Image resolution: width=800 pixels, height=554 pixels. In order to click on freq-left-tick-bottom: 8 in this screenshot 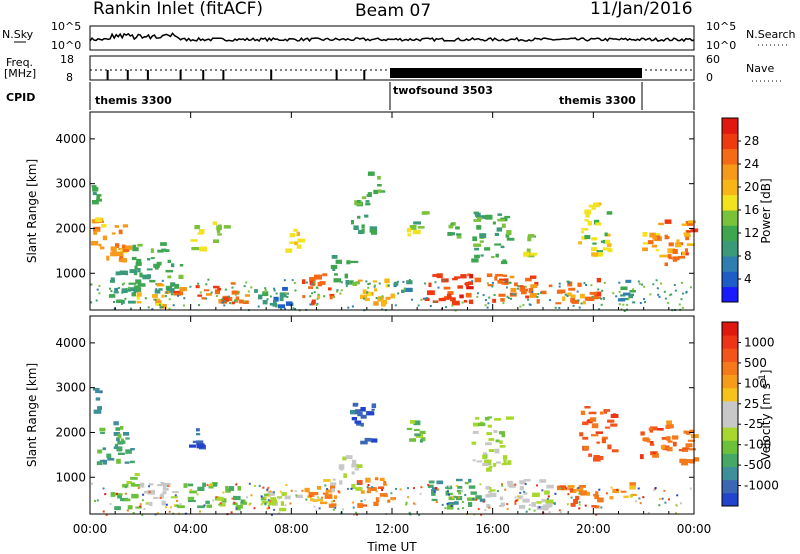, I will do `click(69, 77)`.